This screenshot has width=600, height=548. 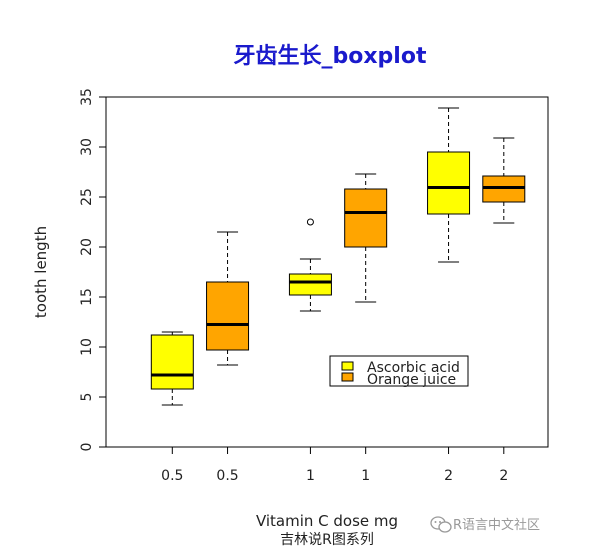 I want to click on legend-label-ascorbic-acid: Ascorbic acid, so click(x=413, y=368).